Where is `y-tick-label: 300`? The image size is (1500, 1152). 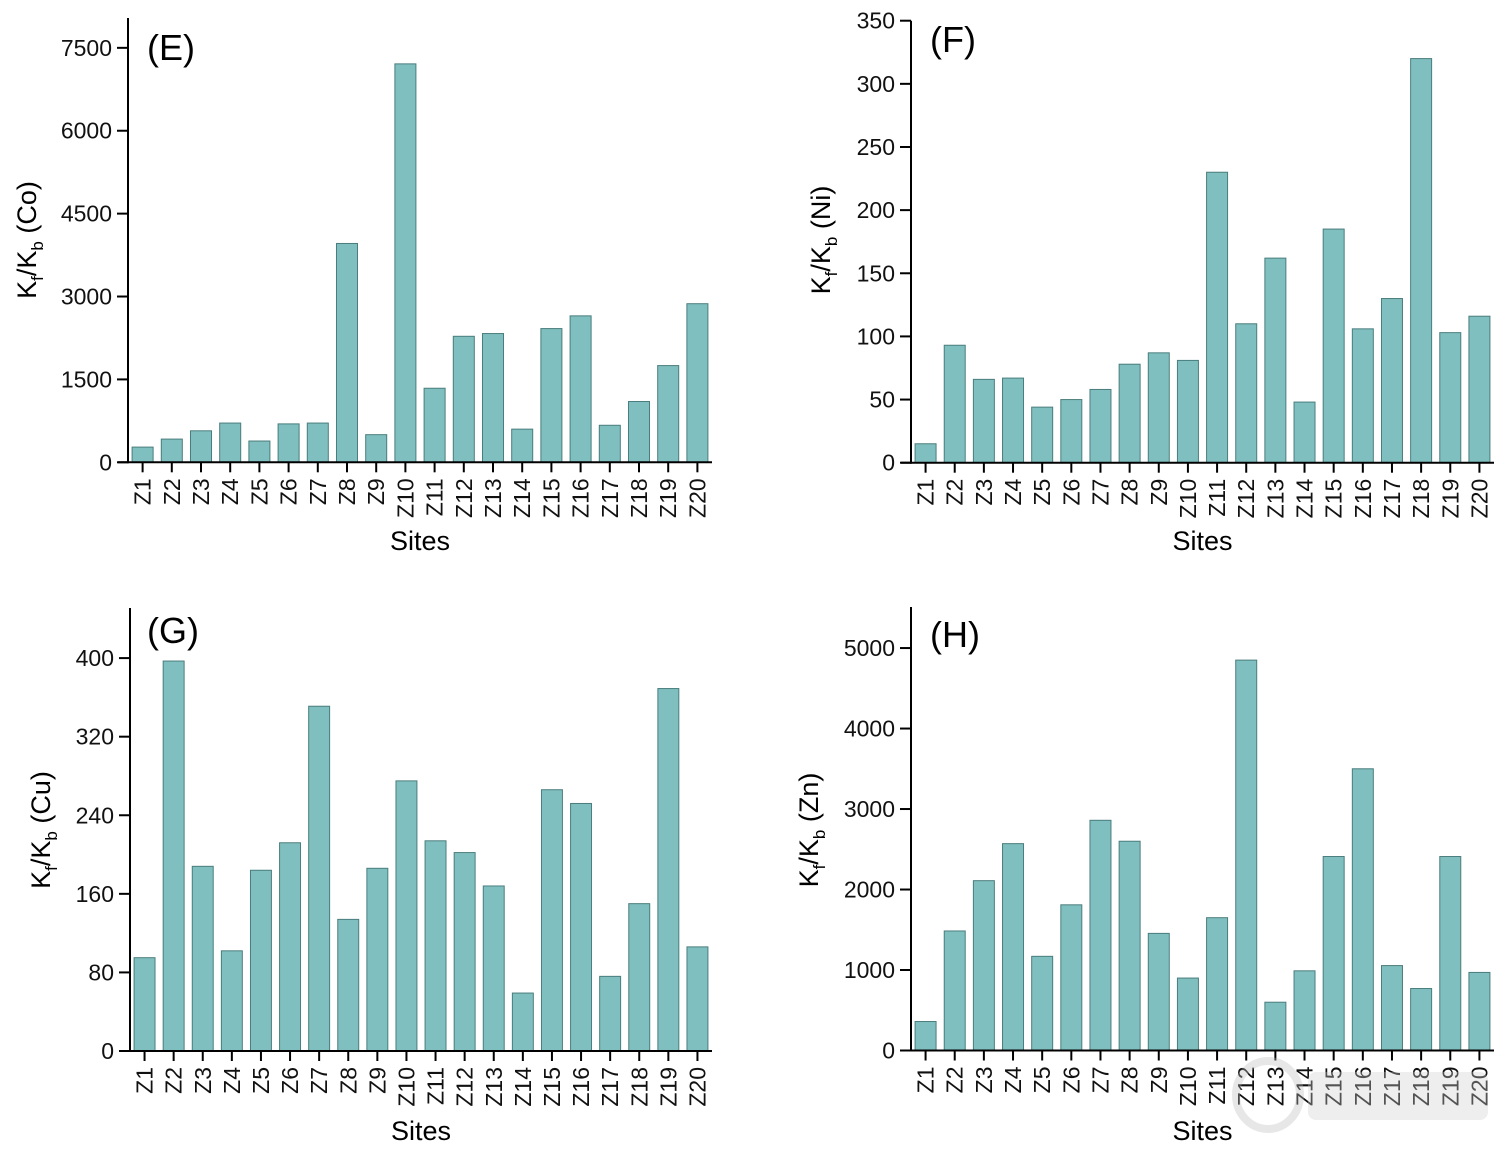
y-tick-label: 300 is located at coordinates (876, 84).